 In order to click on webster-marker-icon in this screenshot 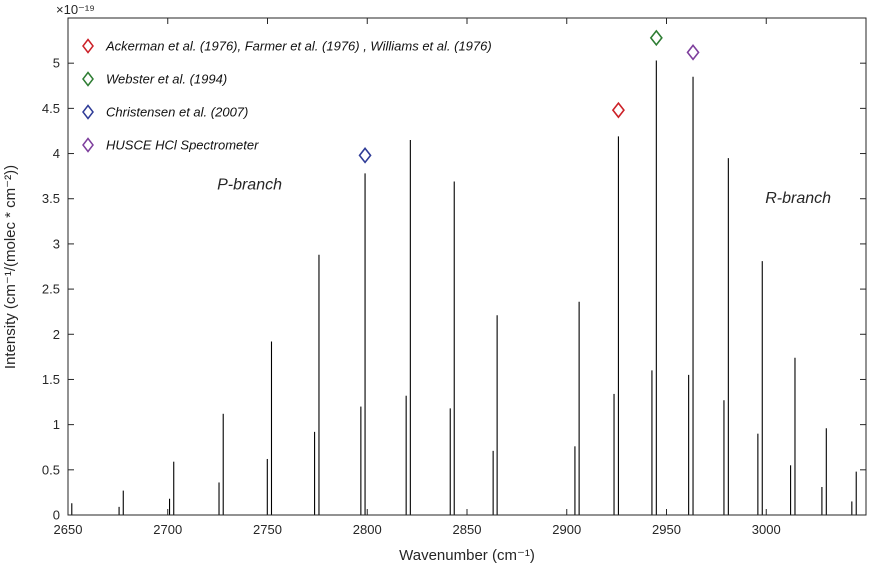, I will do `click(656, 38)`.